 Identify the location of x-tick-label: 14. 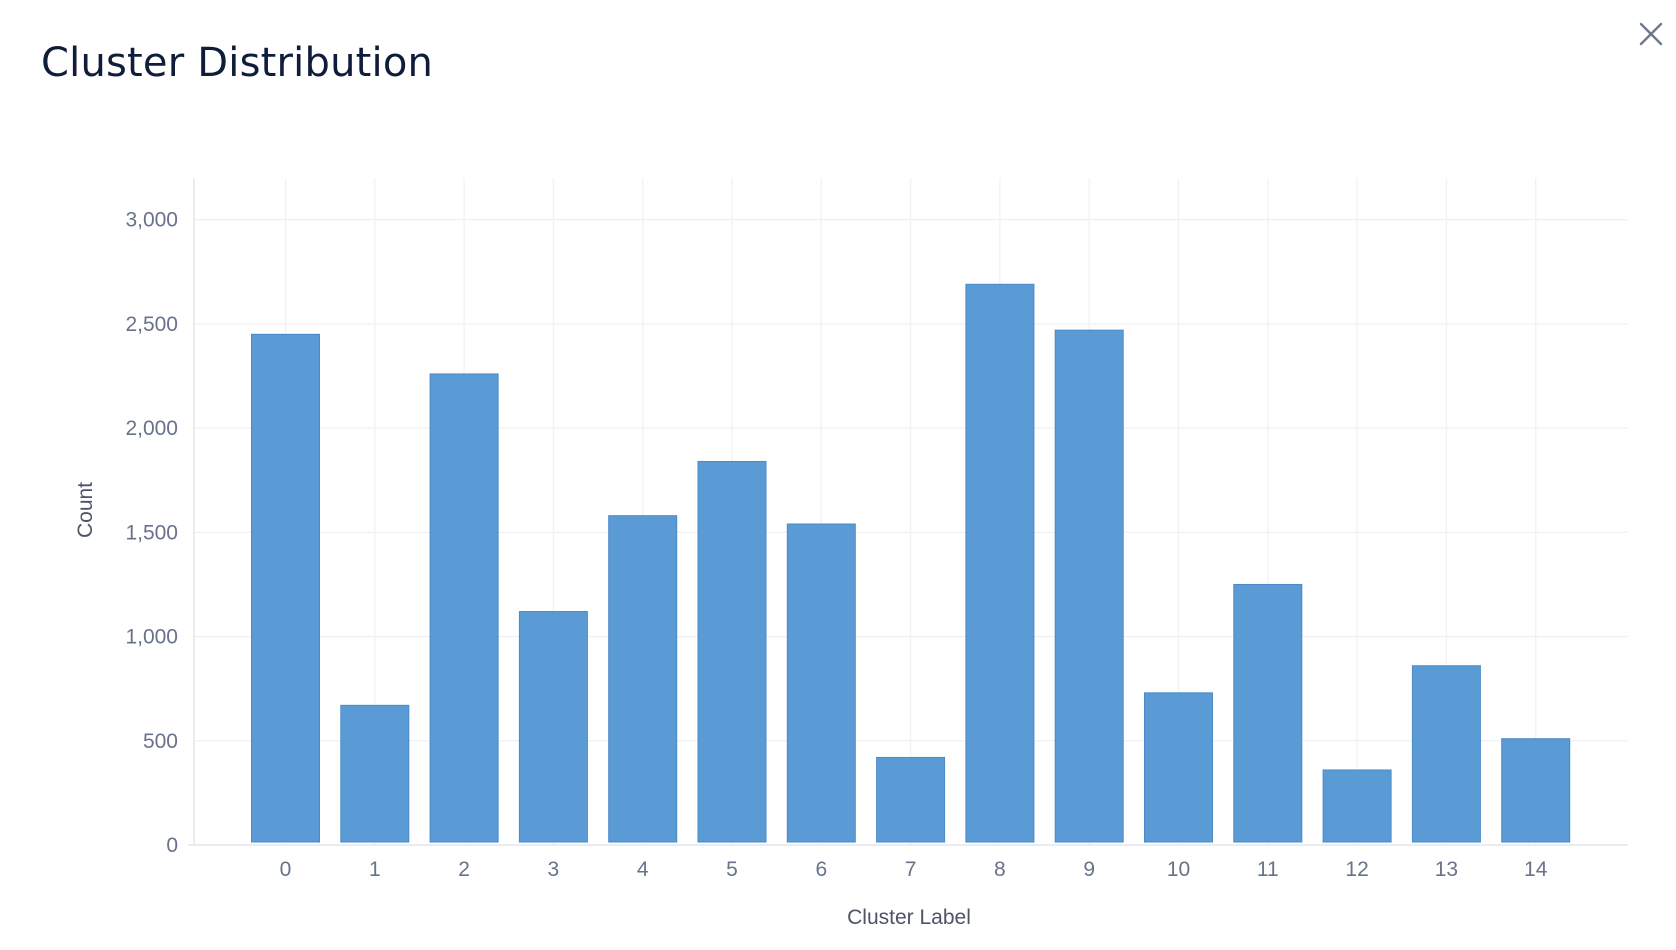
(1536, 869).